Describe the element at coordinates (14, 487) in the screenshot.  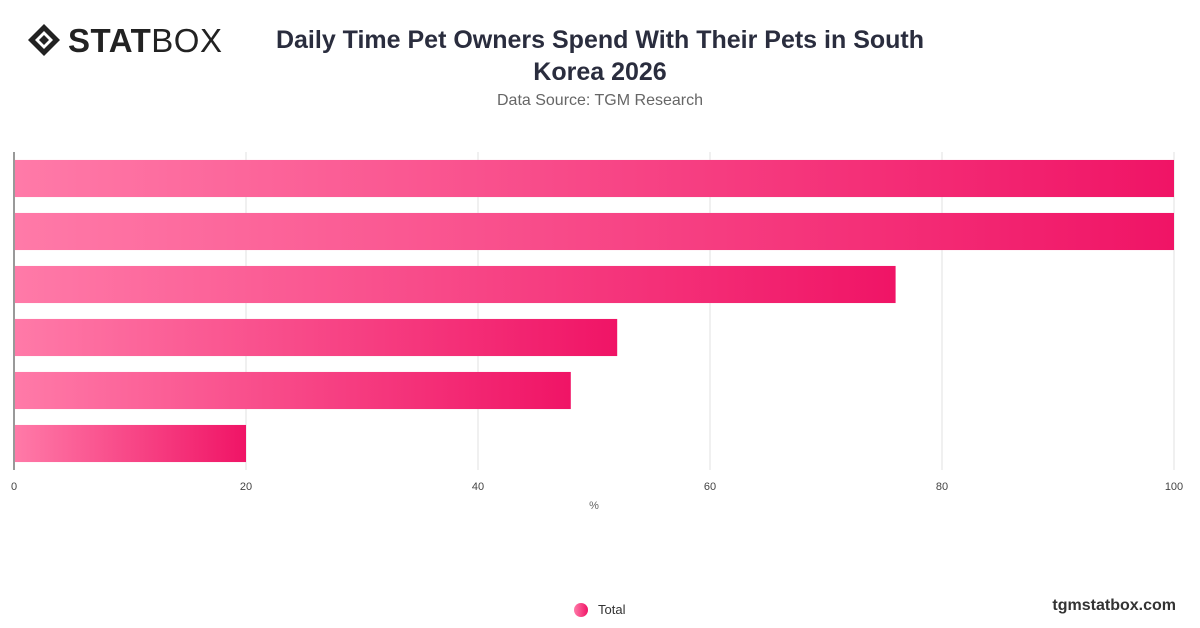
I see `x-tick-label: 0` at that location.